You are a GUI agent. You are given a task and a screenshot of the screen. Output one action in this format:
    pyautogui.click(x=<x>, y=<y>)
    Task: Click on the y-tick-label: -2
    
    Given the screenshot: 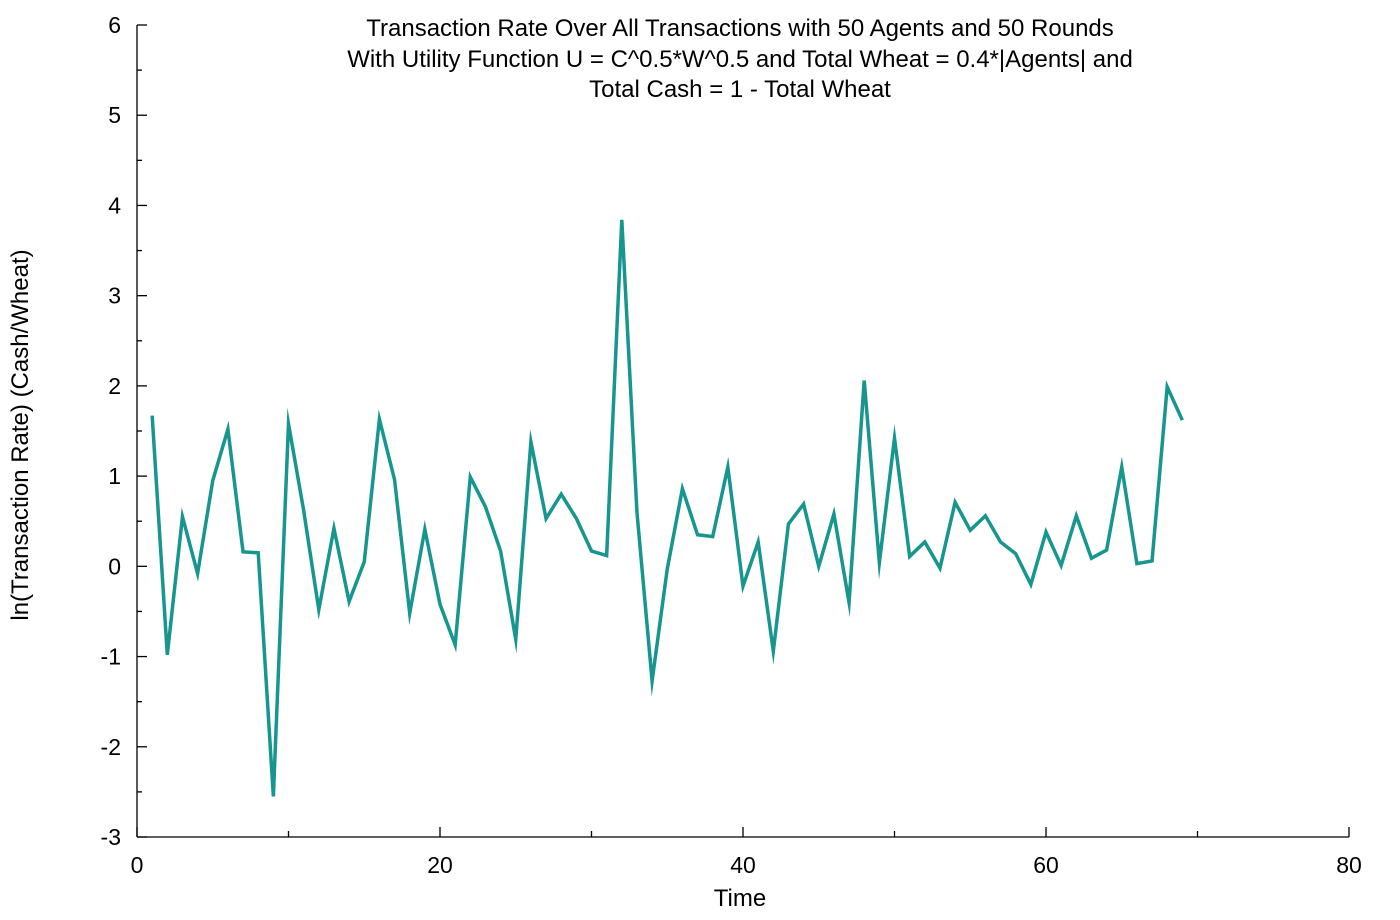 What is the action you would take?
    pyautogui.click(x=111, y=747)
    